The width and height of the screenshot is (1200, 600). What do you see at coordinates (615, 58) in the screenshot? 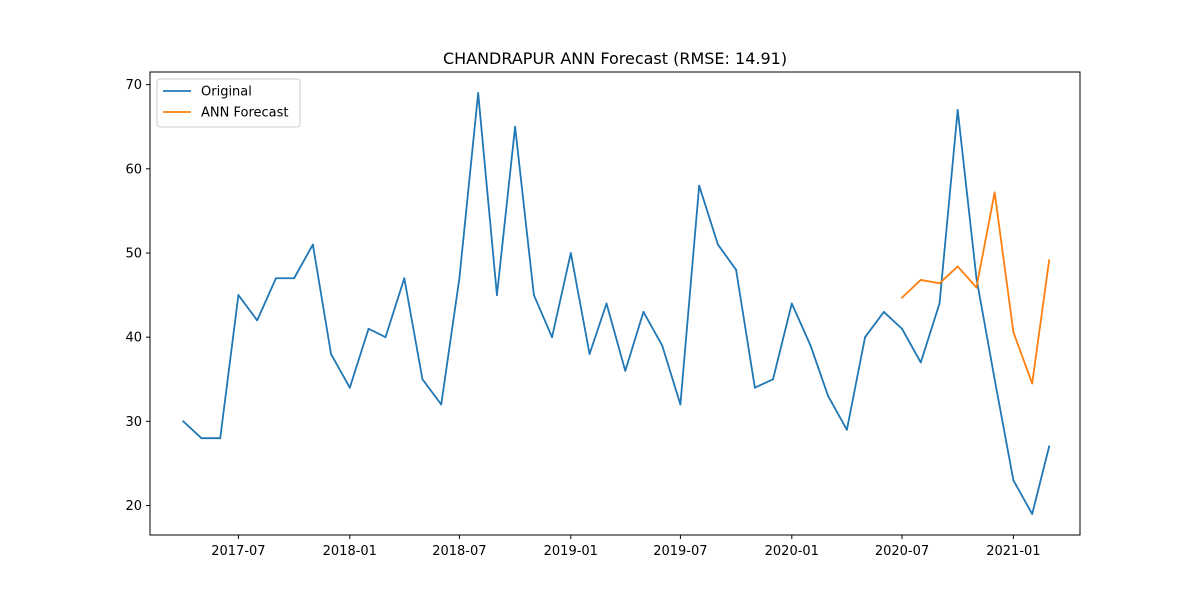
I see `chart-title: CHANDRAPUR ANN Forecast (RMSE: 14.91)` at bounding box center [615, 58].